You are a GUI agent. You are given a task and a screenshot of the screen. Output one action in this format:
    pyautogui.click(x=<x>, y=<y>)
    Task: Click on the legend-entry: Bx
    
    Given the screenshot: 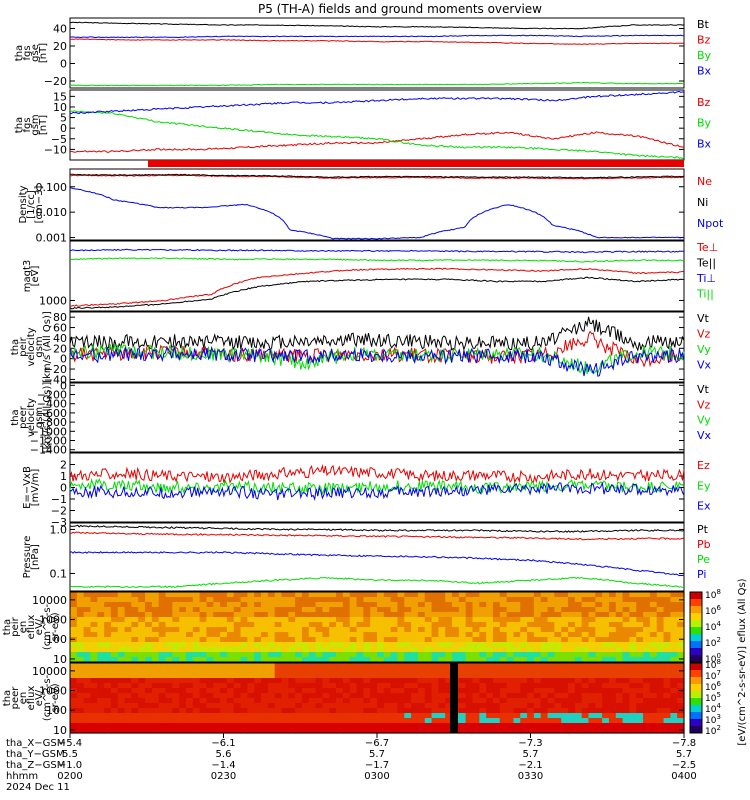 What is the action you would take?
    pyautogui.click(x=704, y=71)
    